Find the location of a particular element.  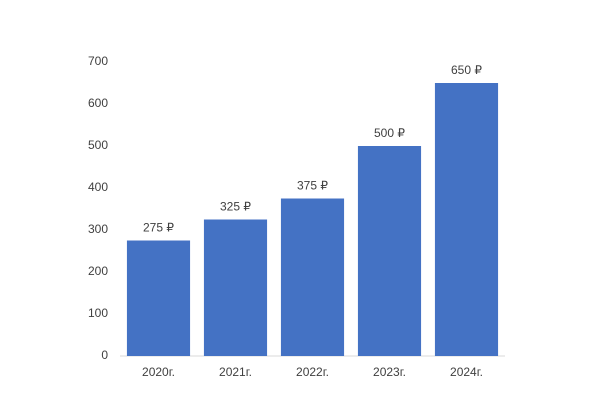

x-tick-label: 2024г. is located at coordinates (466, 372).